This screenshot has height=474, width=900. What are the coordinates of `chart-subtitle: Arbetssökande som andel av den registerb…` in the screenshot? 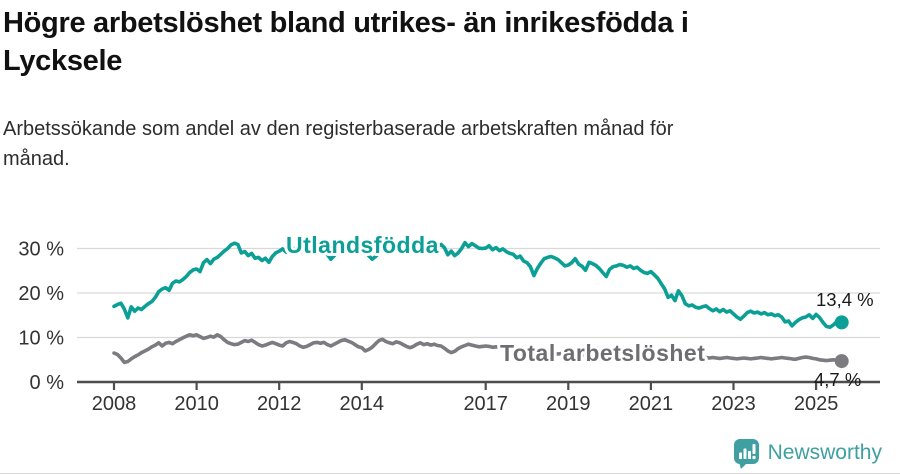 It's located at (383, 144).